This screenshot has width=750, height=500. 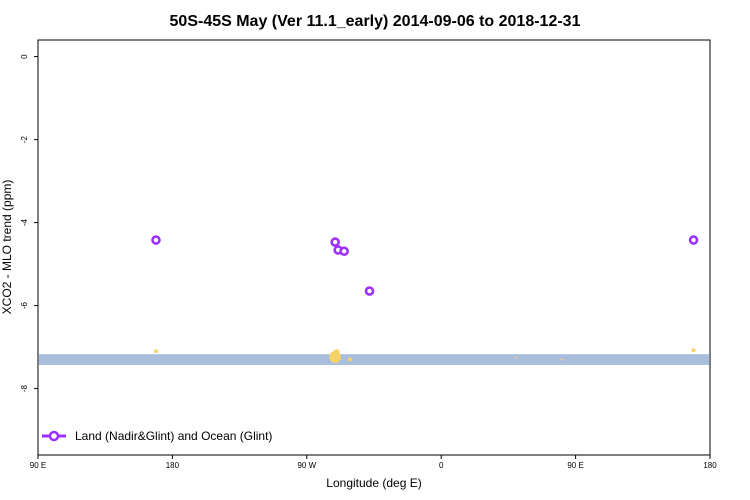 What do you see at coordinates (373, 462) in the screenshot?
I see `x-axis: 90 E 180 90 W 0 90 E 180` at bounding box center [373, 462].